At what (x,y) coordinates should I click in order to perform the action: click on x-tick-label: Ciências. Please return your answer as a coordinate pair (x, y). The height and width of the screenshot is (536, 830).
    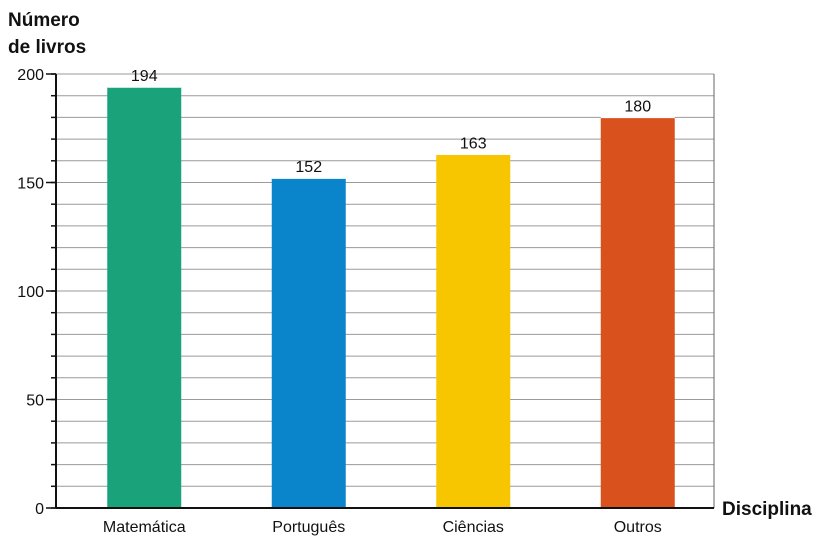
    Looking at the image, I should click on (473, 527).